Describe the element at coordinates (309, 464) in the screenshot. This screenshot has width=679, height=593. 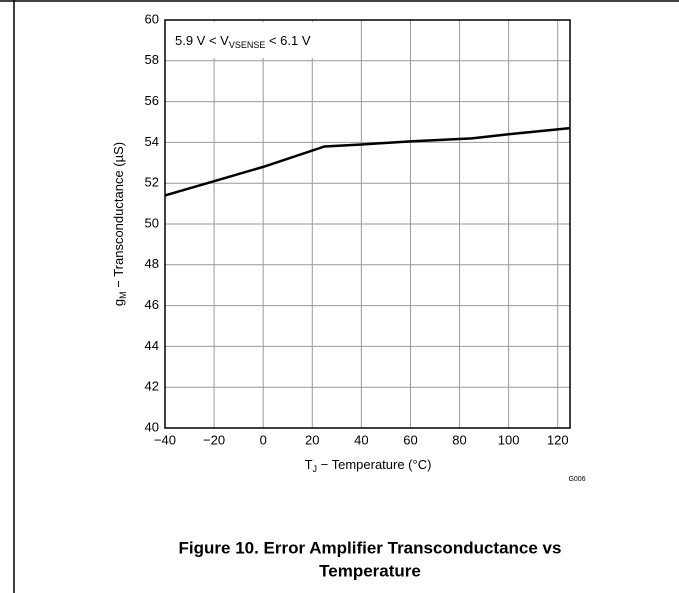
I see `text-part: T` at that location.